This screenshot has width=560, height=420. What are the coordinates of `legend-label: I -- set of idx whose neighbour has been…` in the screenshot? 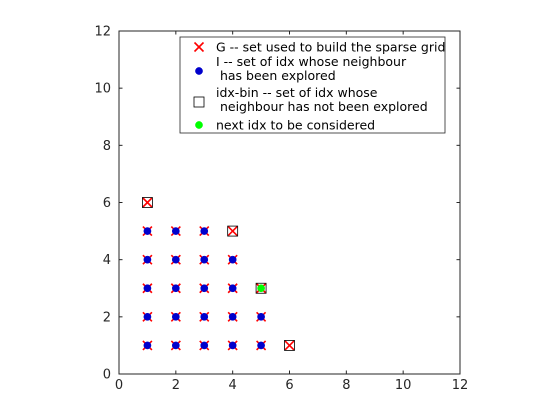 It's located at (311, 68).